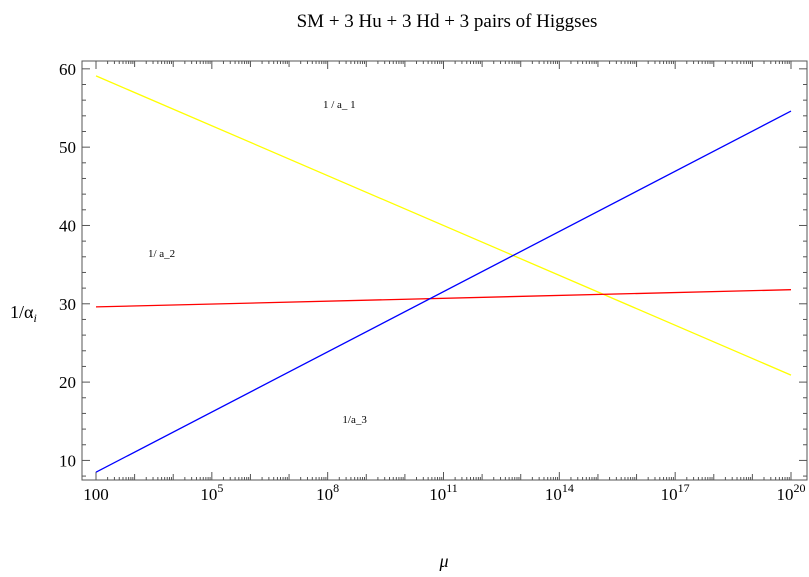 The height and width of the screenshot is (577, 809). I want to click on y-tick-label: 20, so click(67, 382).